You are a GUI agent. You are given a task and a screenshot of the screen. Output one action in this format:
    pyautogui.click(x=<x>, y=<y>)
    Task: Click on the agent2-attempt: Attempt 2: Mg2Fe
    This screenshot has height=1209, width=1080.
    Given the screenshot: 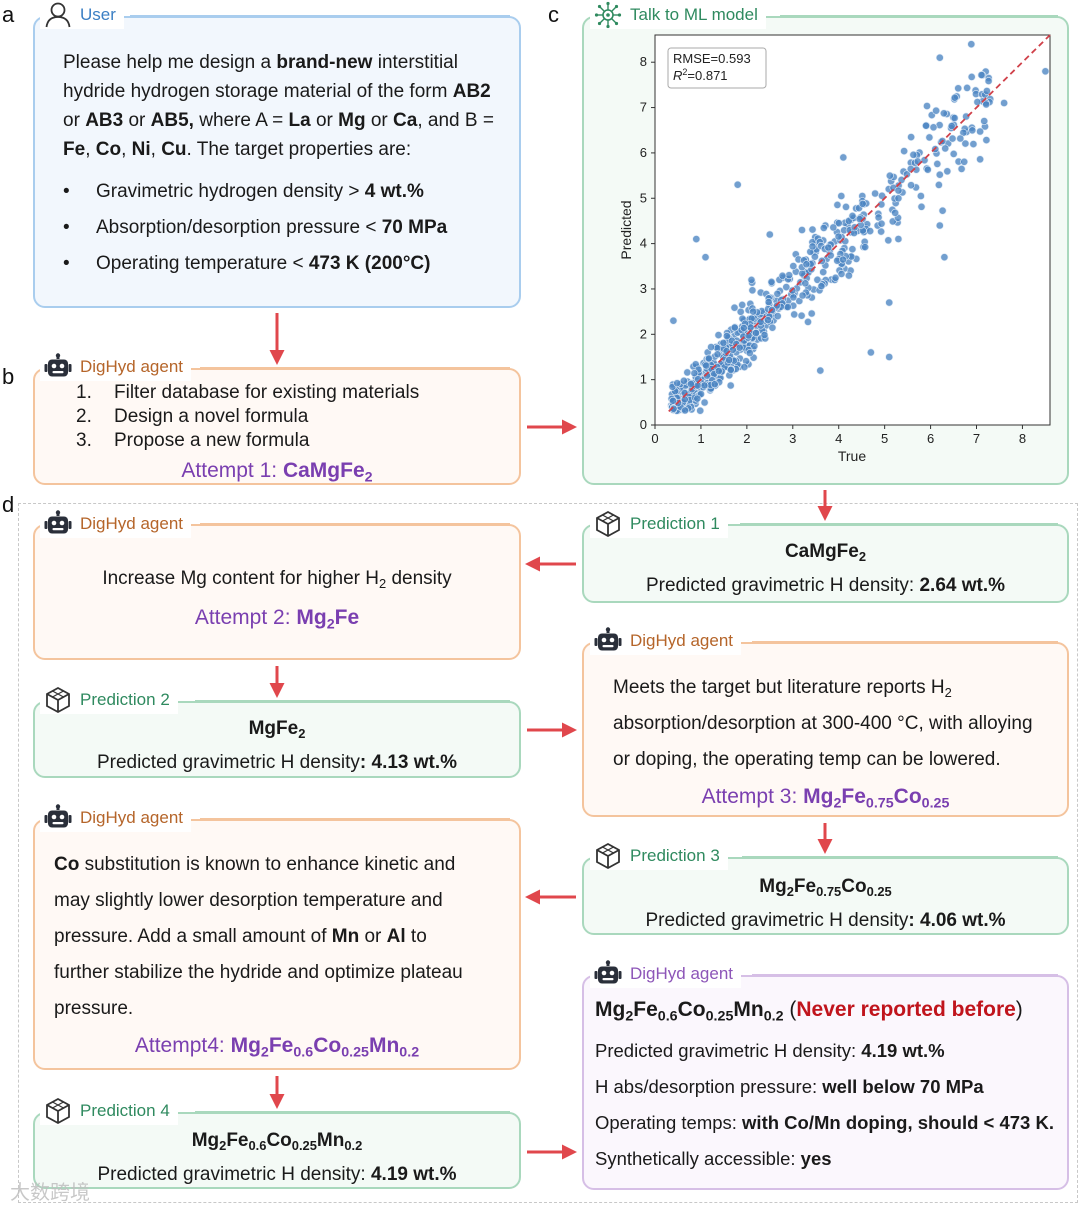 What is the action you would take?
    pyautogui.click(x=277, y=617)
    